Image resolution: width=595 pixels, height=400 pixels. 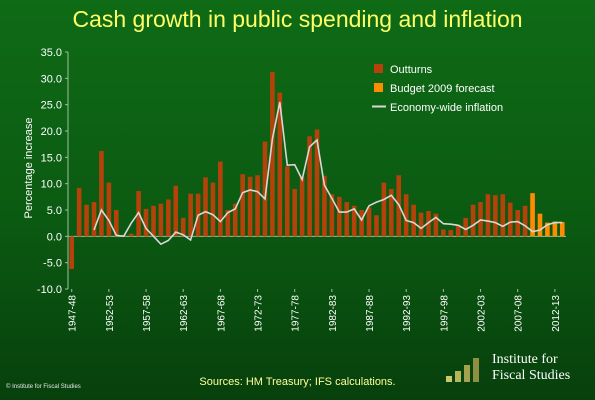 I want to click on source-note: Sources: HM Treasury; IFS calculations., so click(x=297, y=382).